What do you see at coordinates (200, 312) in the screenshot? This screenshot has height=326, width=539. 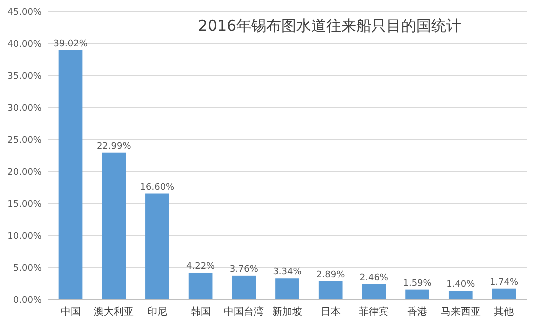 I see `x-tick-label: 韩国` at bounding box center [200, 312].